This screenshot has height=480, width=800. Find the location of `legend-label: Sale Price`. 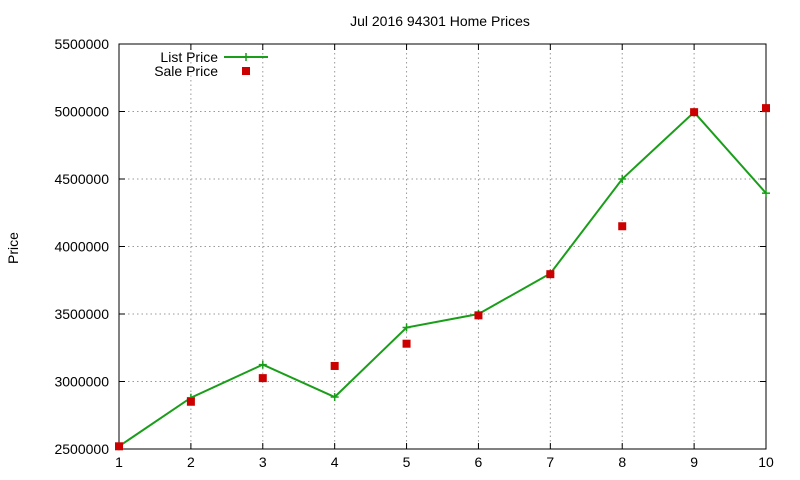

legend-label: Sale Price is located at coordinates (186, 71).